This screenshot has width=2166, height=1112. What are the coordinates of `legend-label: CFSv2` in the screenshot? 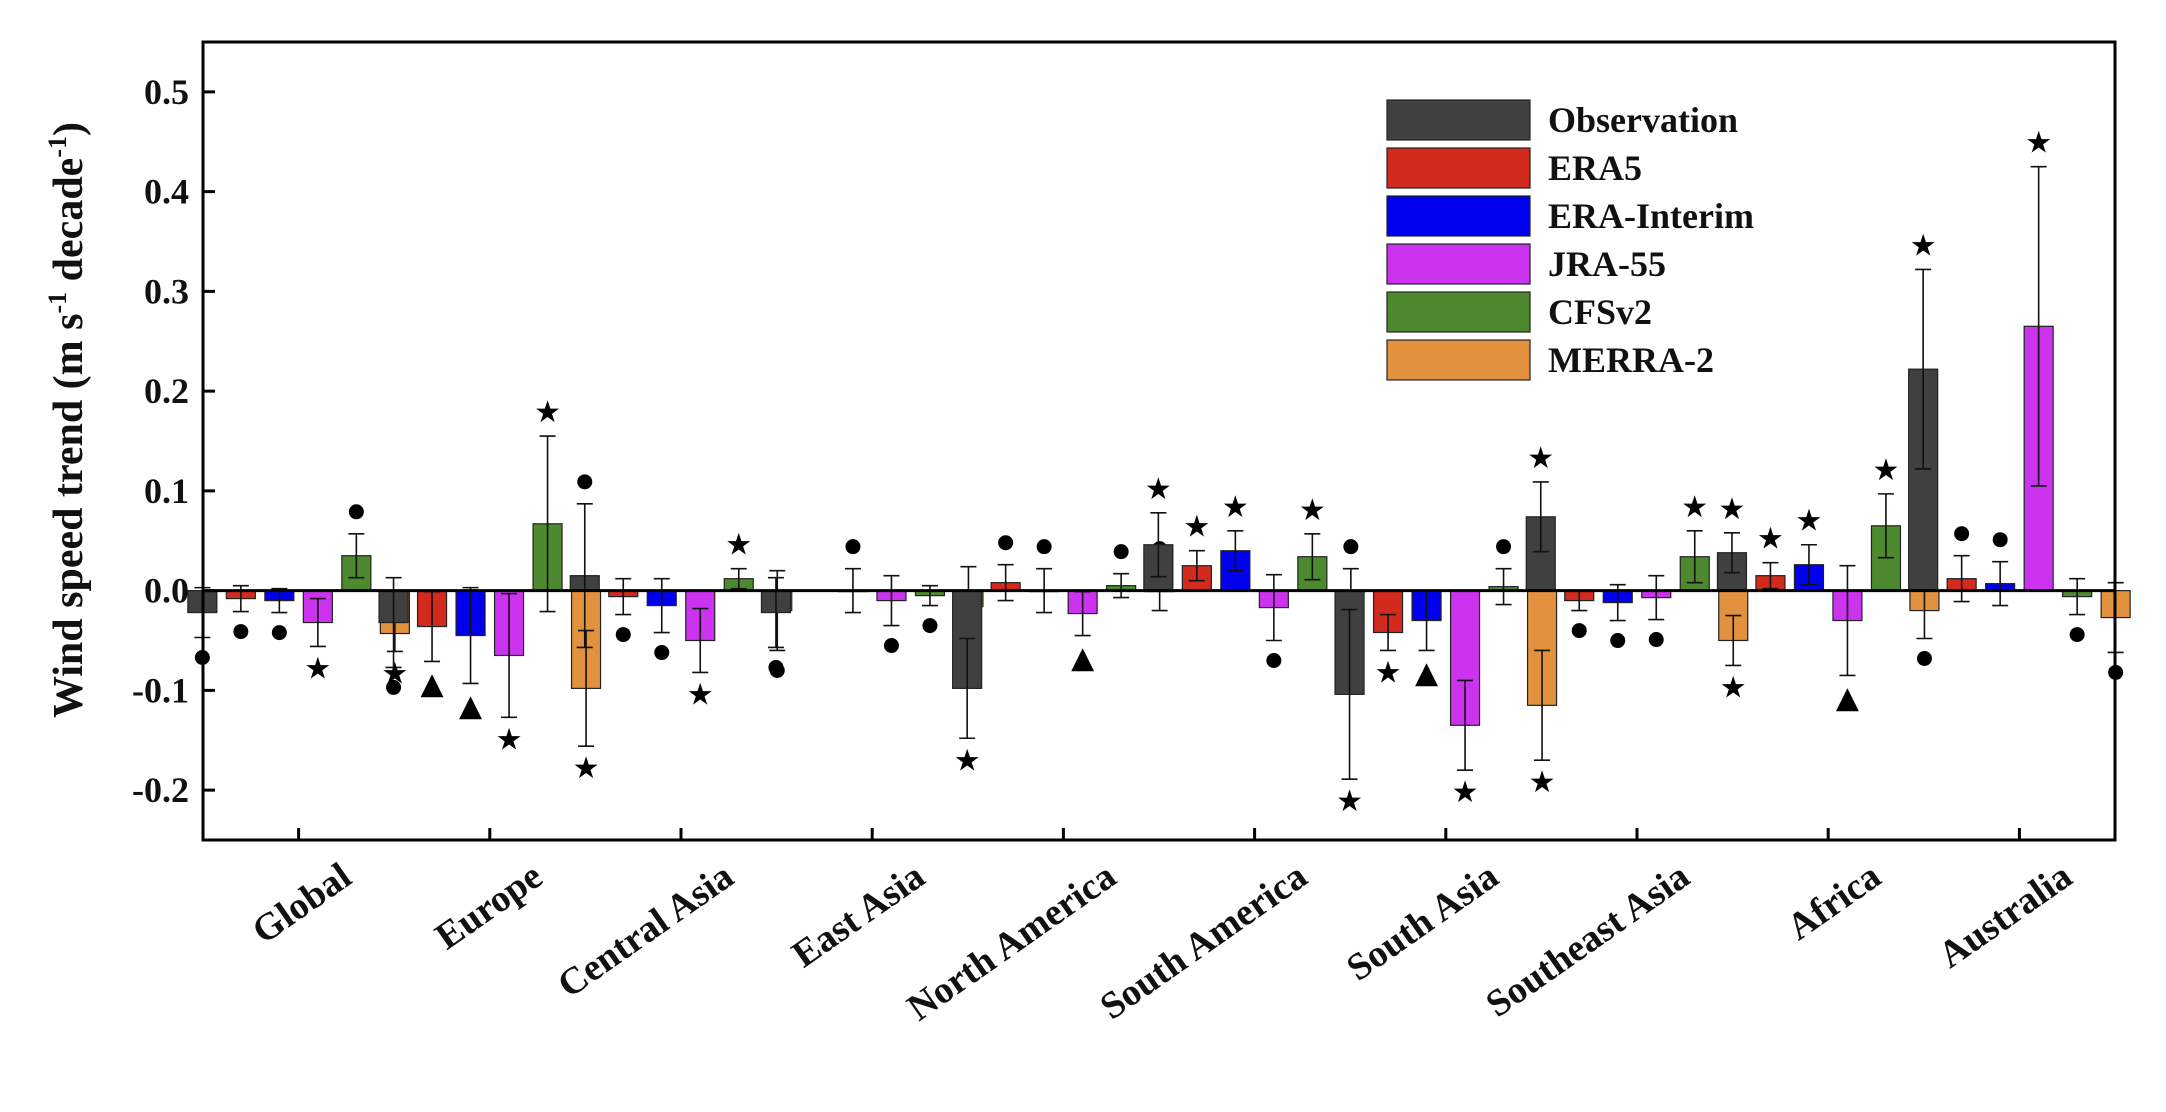 It's located at (1600, 312).